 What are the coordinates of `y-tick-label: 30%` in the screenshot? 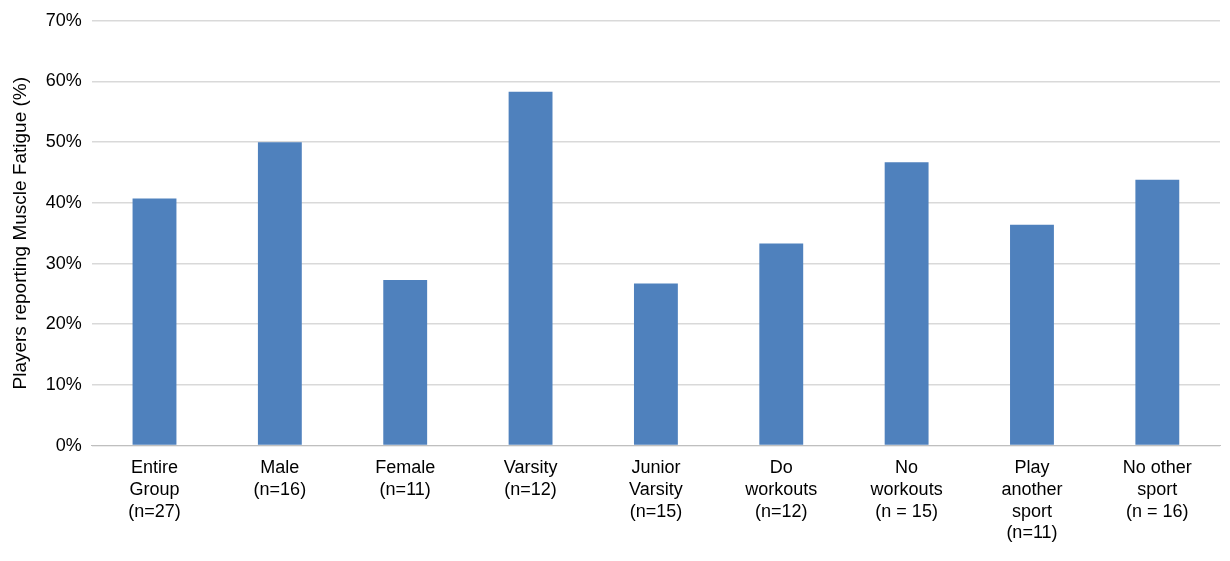 It's located at (63, 262).